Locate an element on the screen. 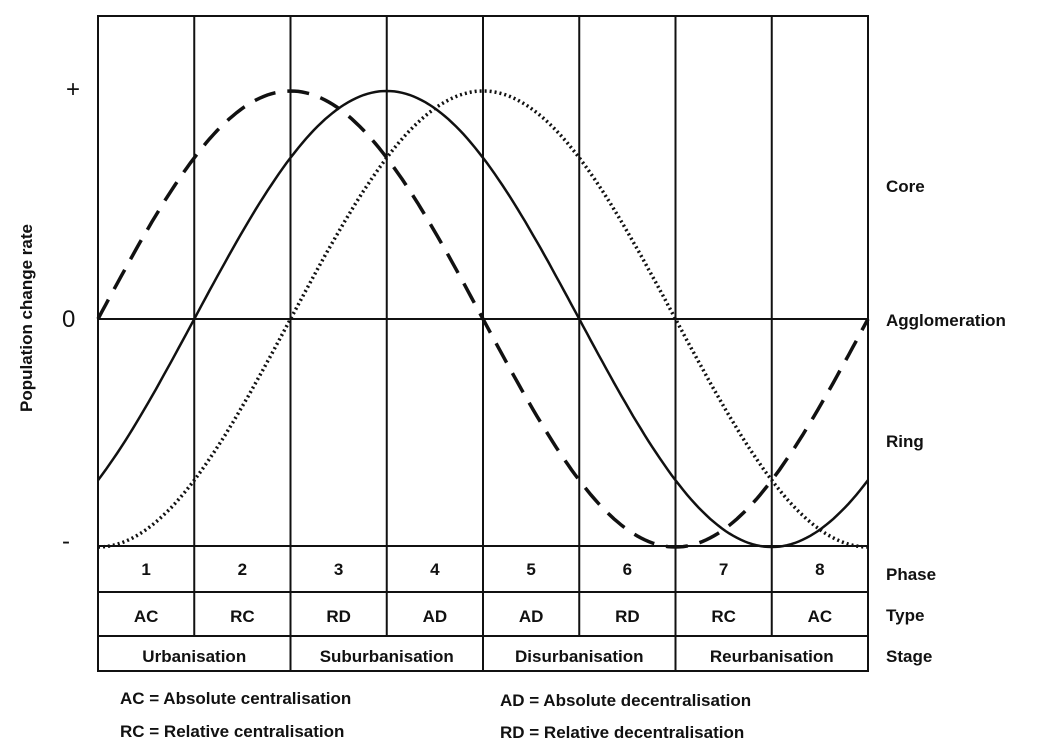  stage-cell: Suburbanisation is located at coordinates (387, 656).